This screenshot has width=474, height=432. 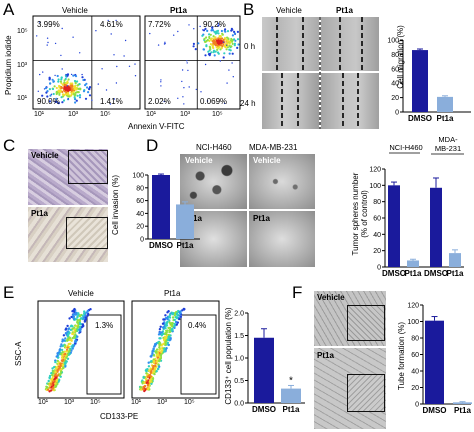 What do you see at coordinates (22, 31) in the screenshot?
I see `flow-a-ytick-top: 10⁵` at bounding box center [22, 31].